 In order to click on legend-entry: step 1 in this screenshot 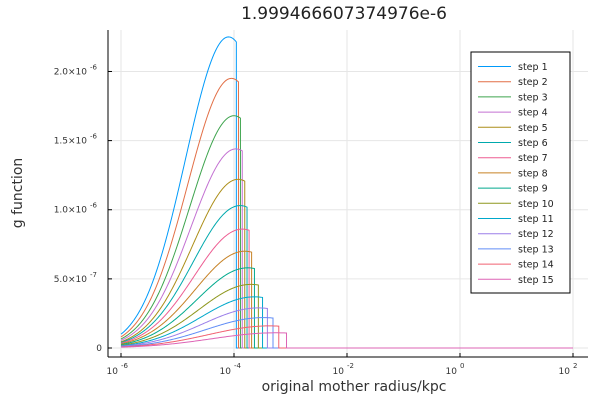, I will do `click(533, 67)`.